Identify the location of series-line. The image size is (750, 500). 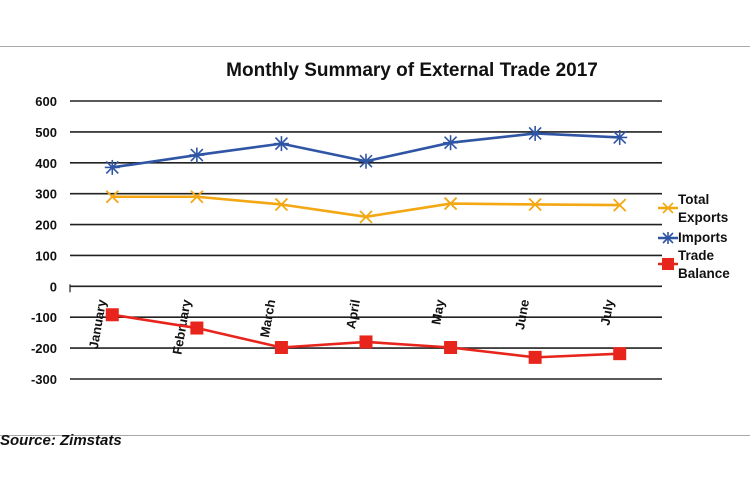
(366, 207).